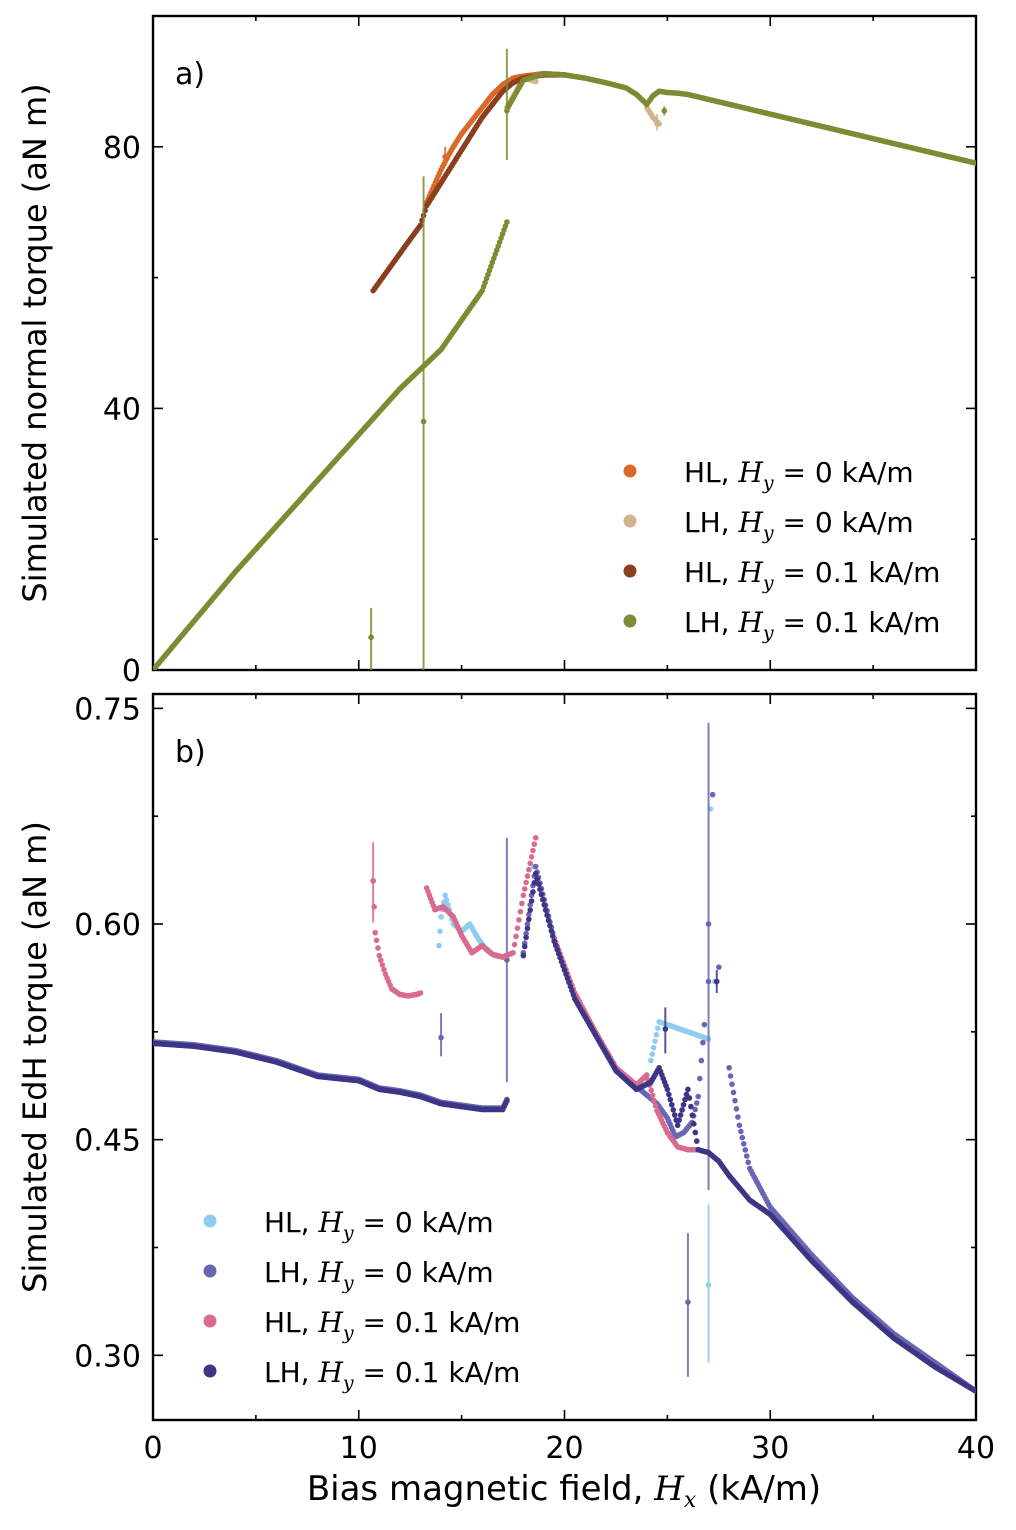 The height and width of the screenshot is (1530, 1016). What do you see at coordinates (107, 709) in the screenshot?
I see `y-tick-label: 0.75` at bounding box center [107, 709].